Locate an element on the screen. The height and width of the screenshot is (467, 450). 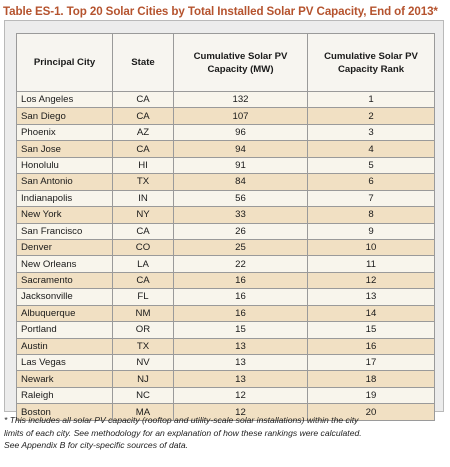
cell-capacity: 107 is located at coordinates (240, 116).